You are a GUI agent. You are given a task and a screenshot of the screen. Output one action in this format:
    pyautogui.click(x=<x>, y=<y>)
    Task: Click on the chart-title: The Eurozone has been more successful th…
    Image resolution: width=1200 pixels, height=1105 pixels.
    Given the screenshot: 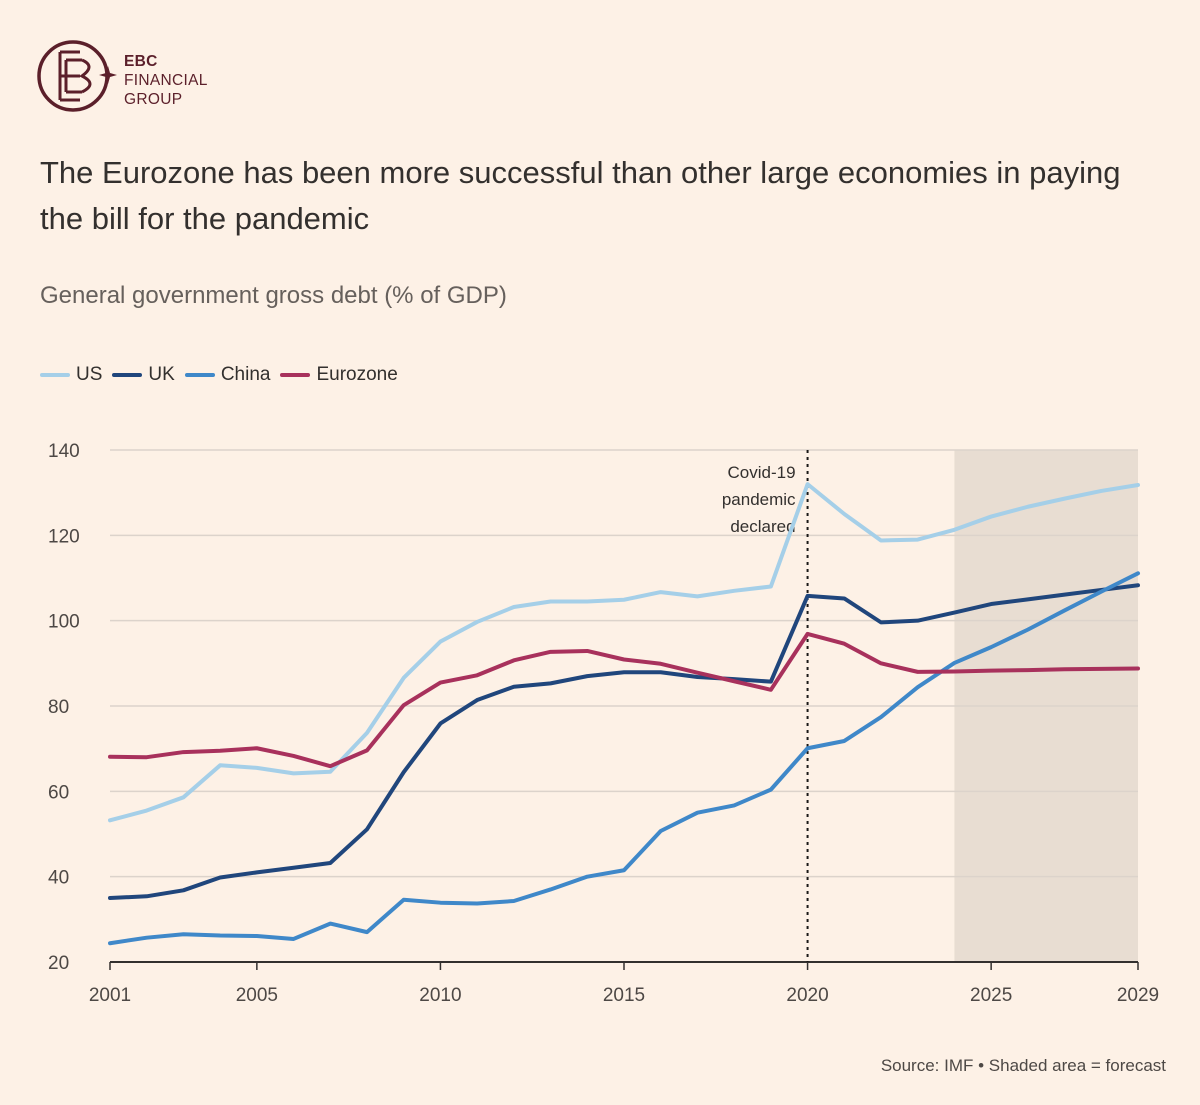 What is the action you would take?
    pyautogui.click(x=580, y=195)
    